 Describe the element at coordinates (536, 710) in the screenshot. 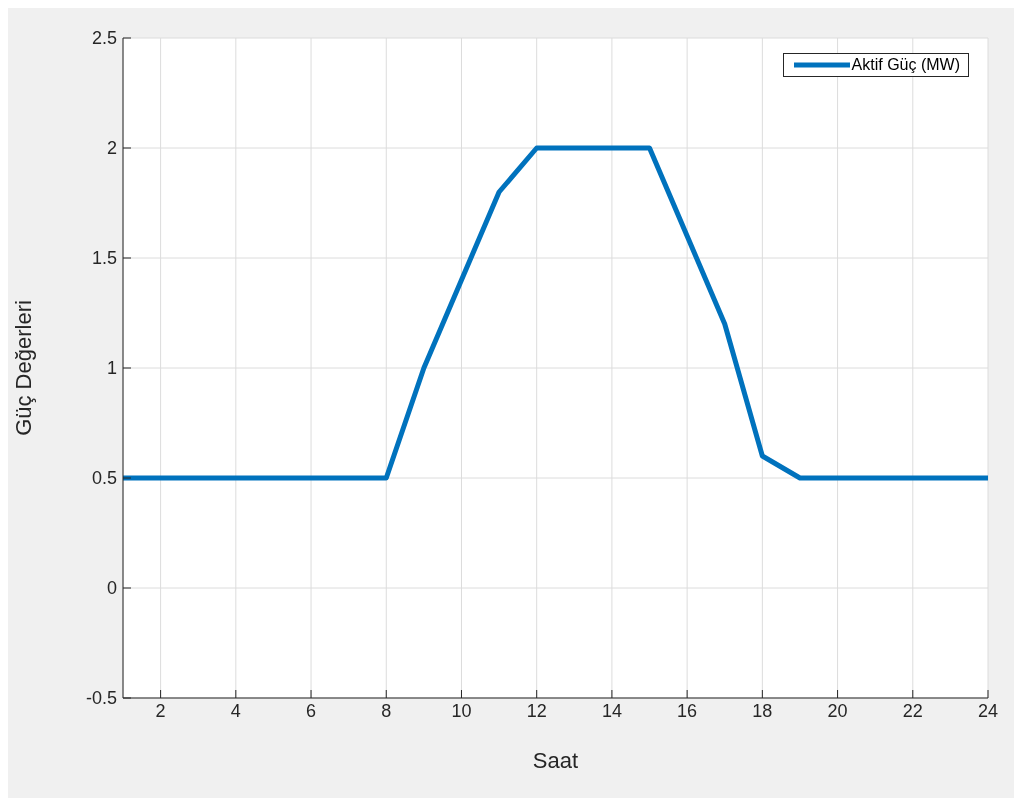

I see `x-tick-label: 12` at that location.